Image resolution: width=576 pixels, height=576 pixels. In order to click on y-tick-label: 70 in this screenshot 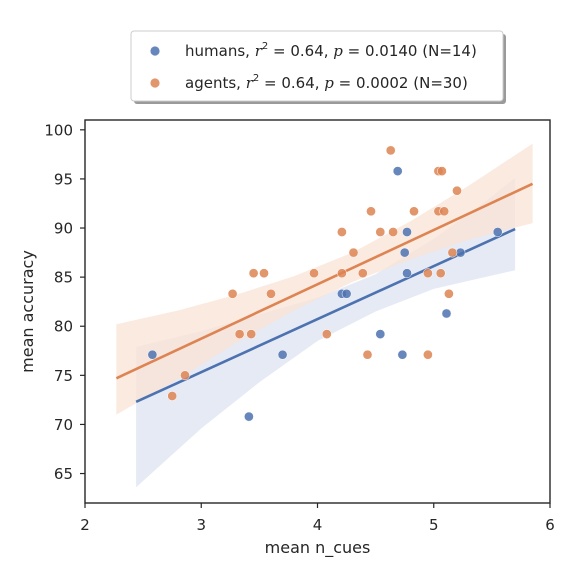, I will do `click(63, 425)`.